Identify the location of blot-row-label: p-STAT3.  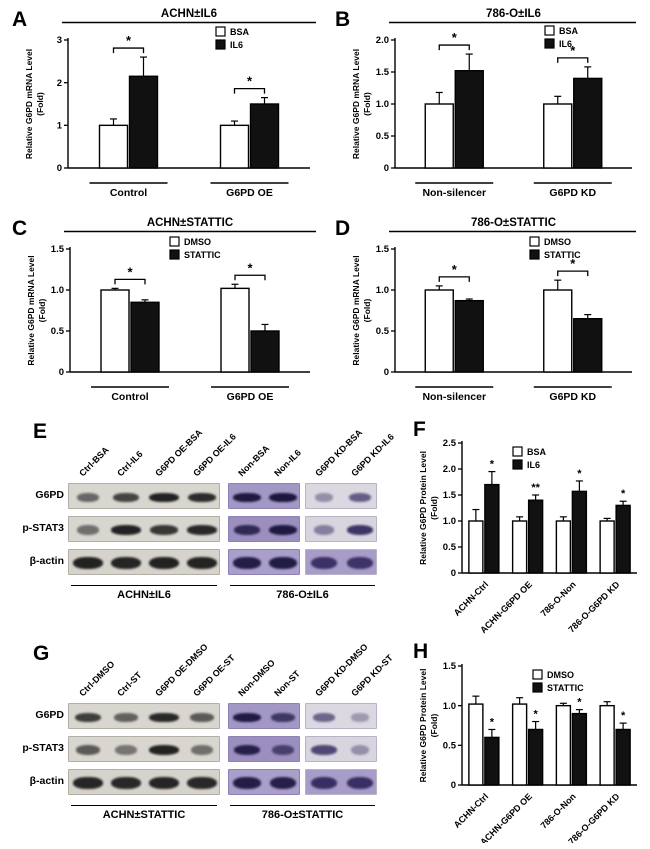
(43, 748).